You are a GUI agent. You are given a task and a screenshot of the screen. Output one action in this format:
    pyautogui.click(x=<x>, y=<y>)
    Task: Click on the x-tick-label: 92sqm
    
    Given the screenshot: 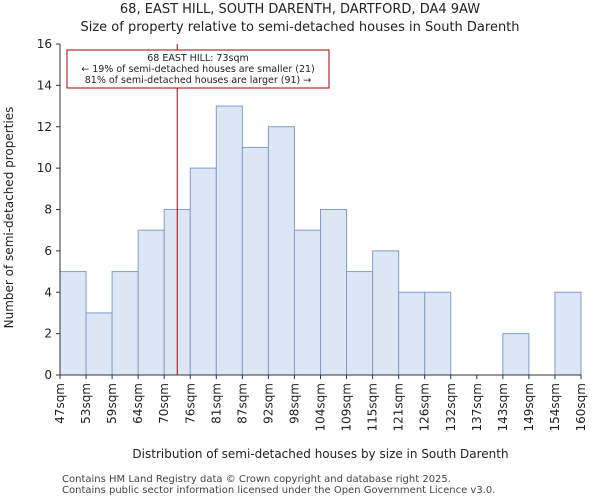 What is the action you would take?
    pyautogui.click(x=268, y=403)
    